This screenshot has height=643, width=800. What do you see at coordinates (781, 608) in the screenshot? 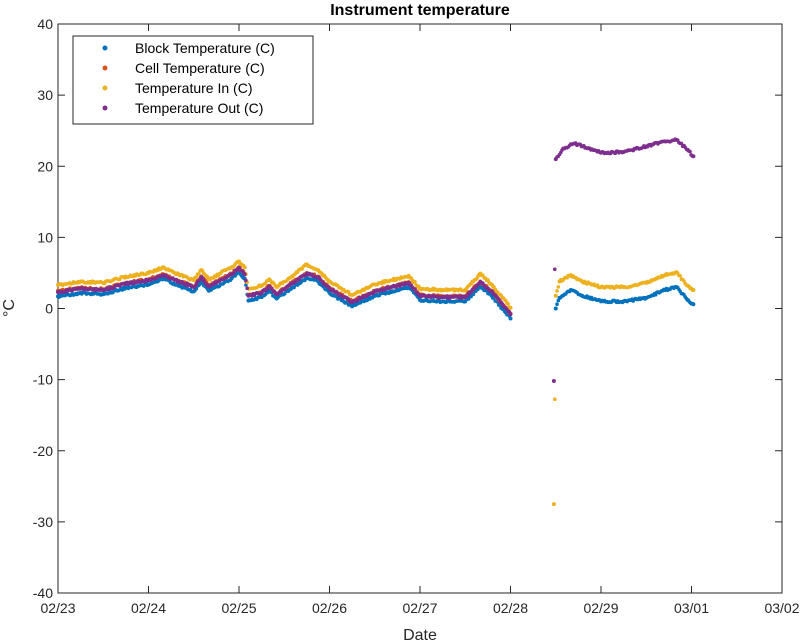
I see `x-tick-label: 03/02` at bounding box center [781, 608].